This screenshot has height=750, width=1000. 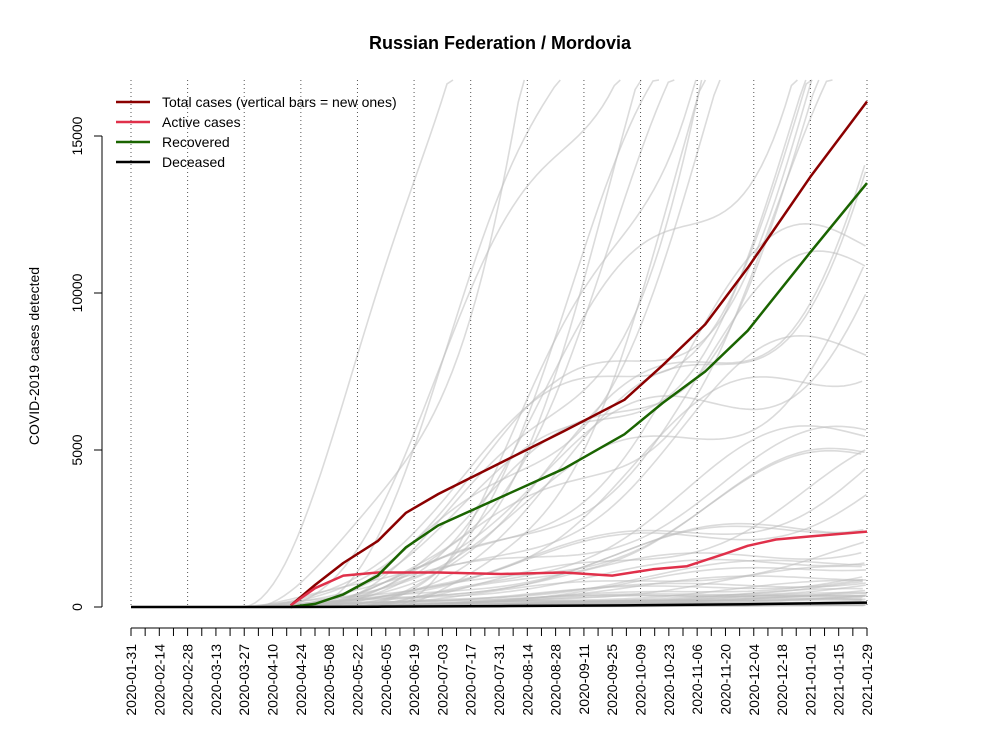 I want to click on legend-label: Recovered, so click(x=196, y=142).